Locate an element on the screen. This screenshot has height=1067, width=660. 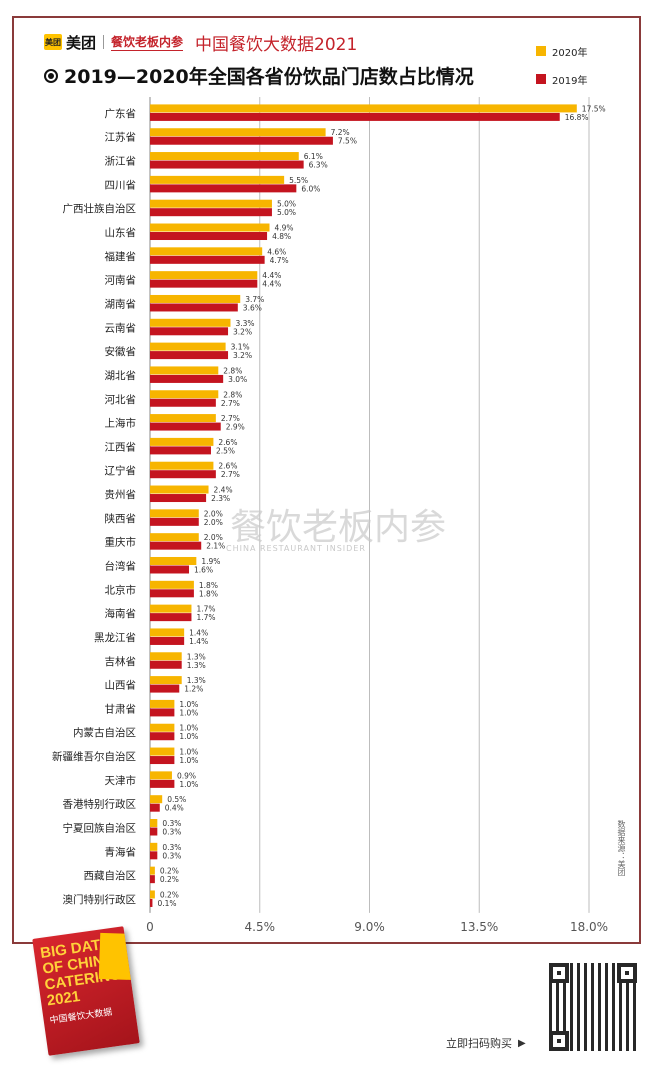
data-label-2019: 0.2% is located at coordinates (169, 879).